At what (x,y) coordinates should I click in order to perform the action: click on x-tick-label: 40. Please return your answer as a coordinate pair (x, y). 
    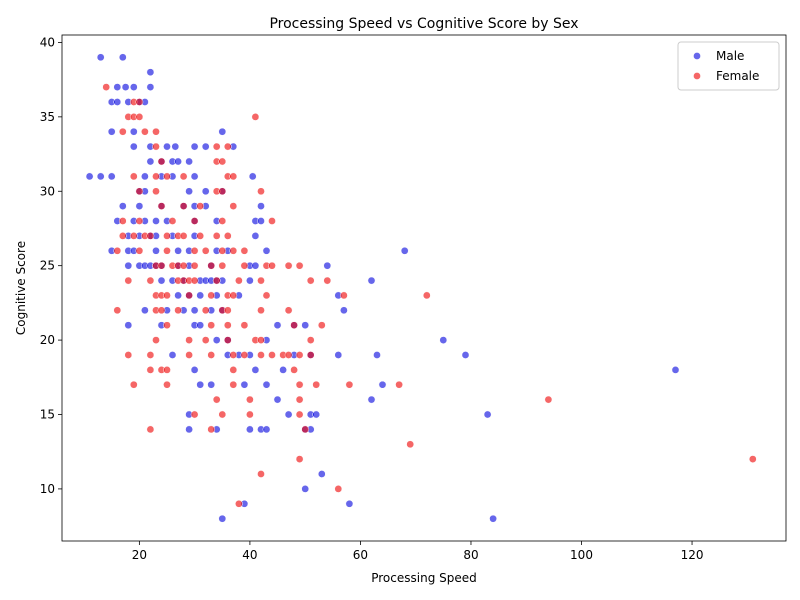
    Looking at the image, I should click on (249, 555).